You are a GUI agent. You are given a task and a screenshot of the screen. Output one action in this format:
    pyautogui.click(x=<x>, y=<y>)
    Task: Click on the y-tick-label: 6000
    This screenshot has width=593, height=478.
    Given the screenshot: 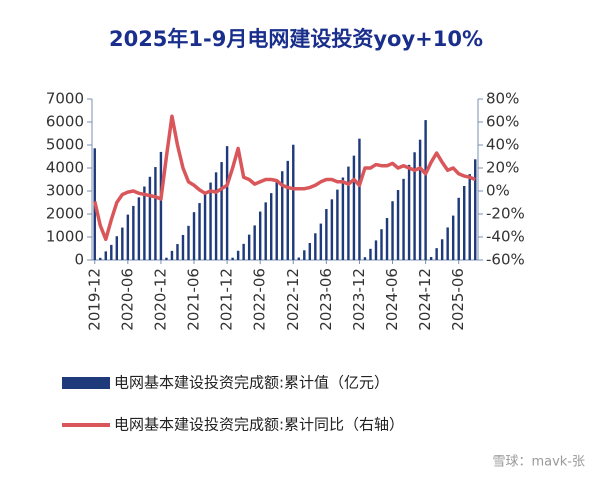 What is the action you would take?
    pyautogui.click(x=65, y=122)
    